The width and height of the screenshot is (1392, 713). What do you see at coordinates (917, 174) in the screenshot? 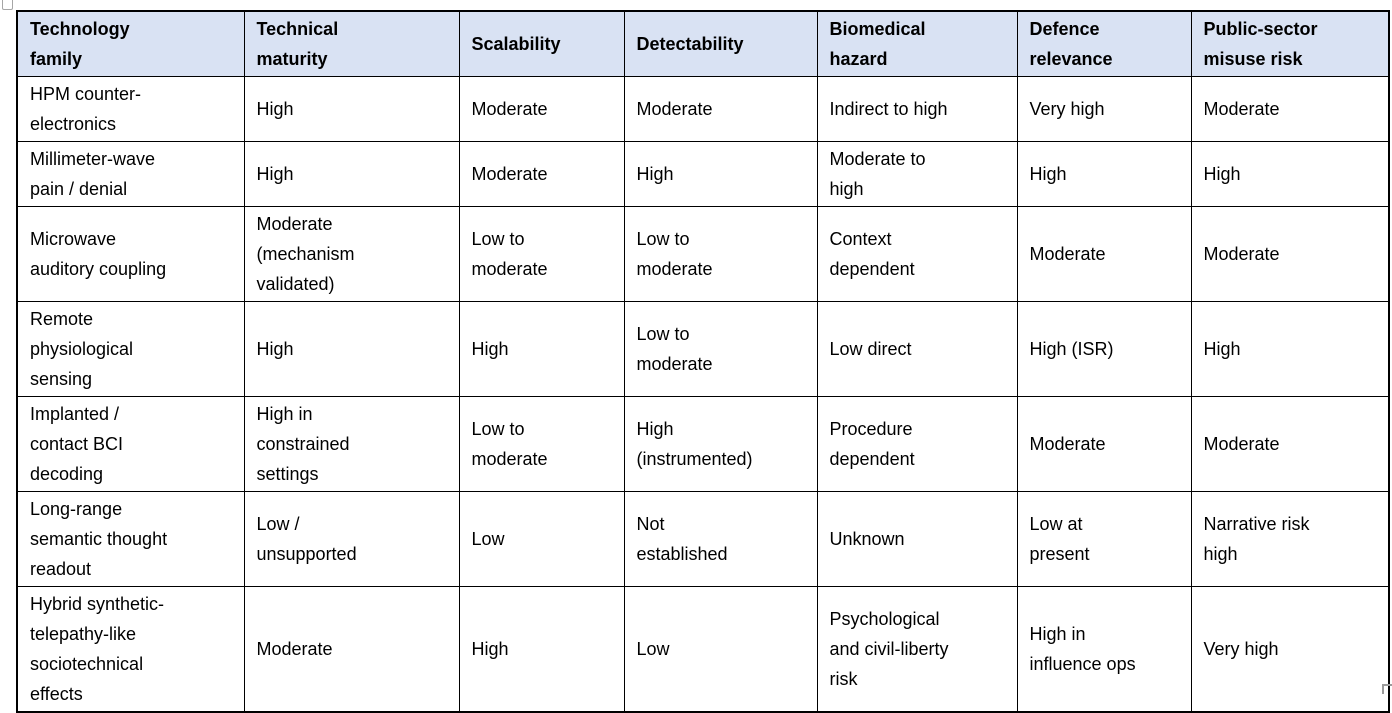
I see `data-cell: Moderate to high` at bounding box center [917, 174].